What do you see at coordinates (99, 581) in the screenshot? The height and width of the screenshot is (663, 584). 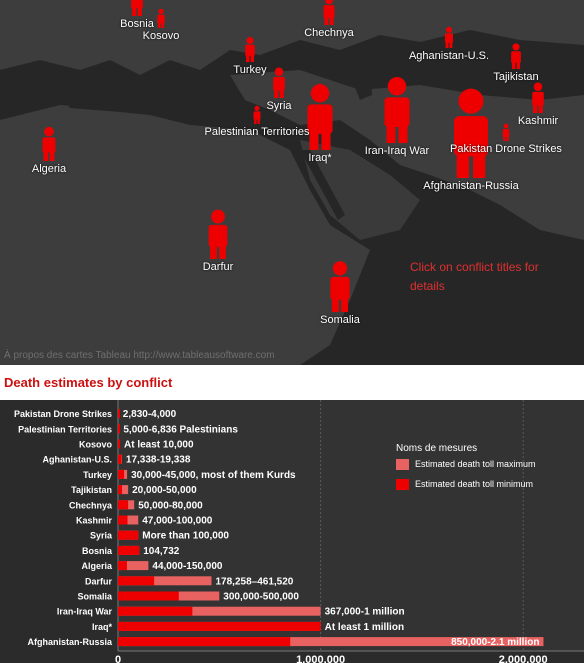 I see `category-label-darfur: Darfur` at bounding box center [99, 581].